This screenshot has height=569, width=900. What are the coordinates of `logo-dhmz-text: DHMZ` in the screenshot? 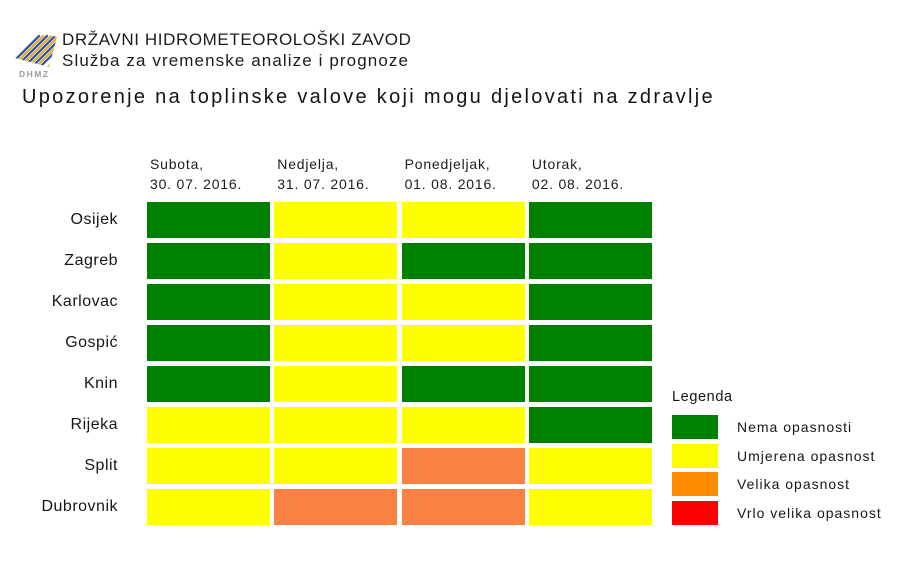 It's located at (34, 74).